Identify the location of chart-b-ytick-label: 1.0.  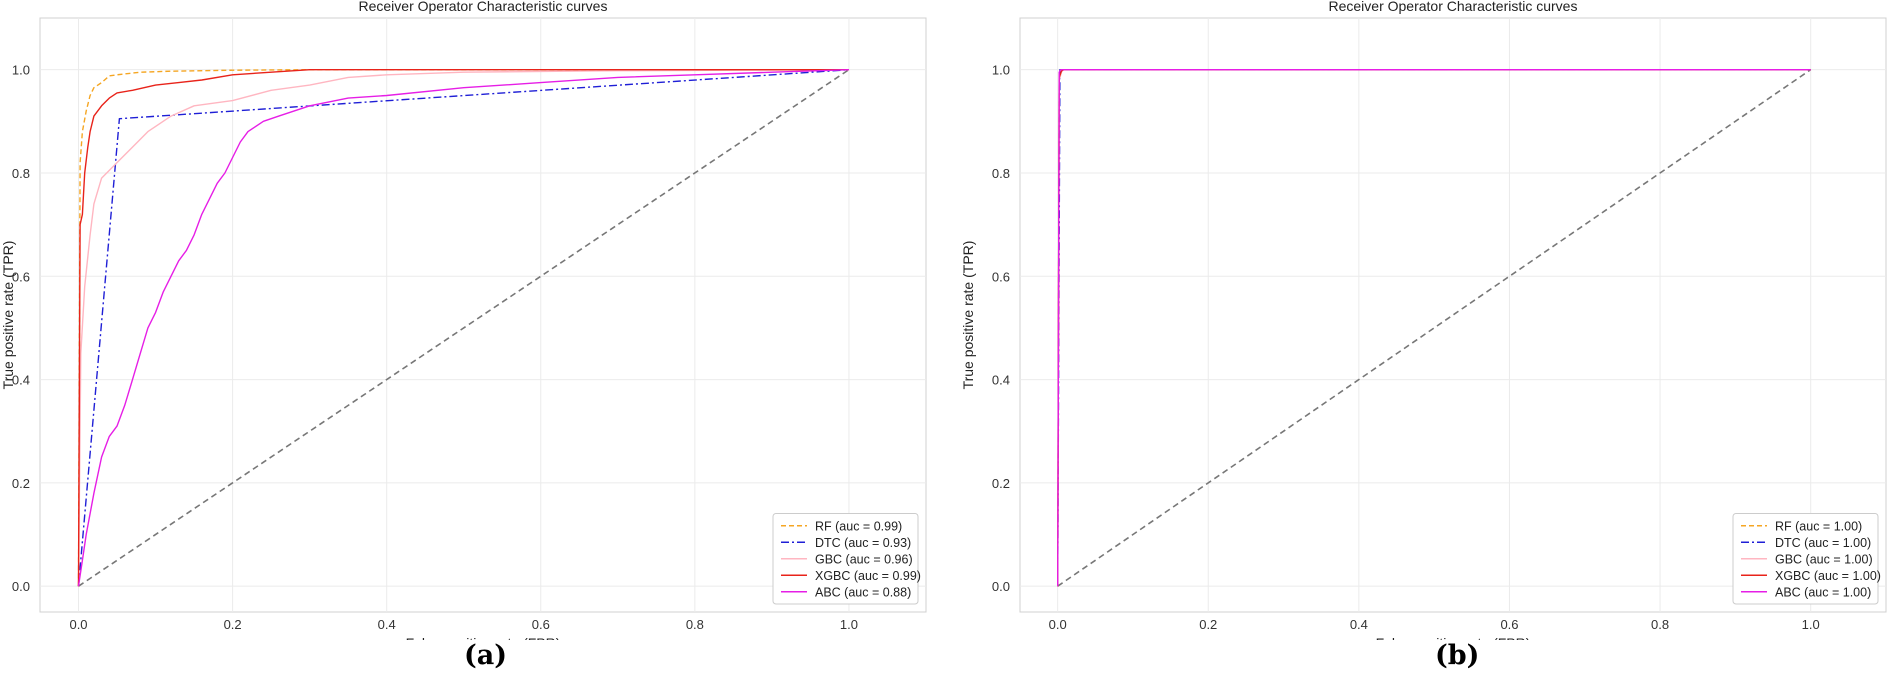
(1001, 70).